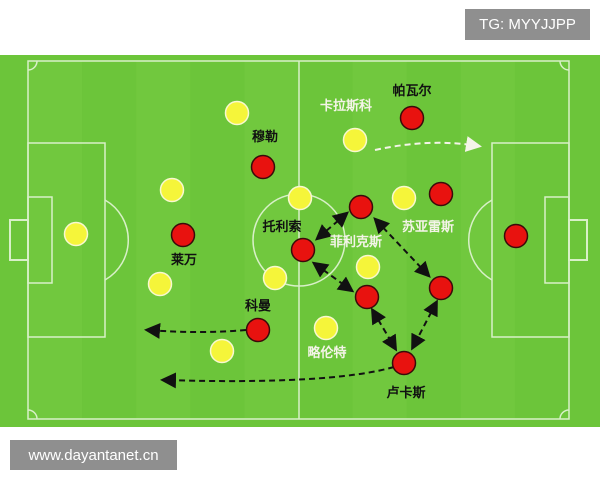 The height and width of the screenshot is (480, 600). Describe the element at coordinates (326, 353) in the screenshot. I see `player-name-label: 略伦特` at that location.